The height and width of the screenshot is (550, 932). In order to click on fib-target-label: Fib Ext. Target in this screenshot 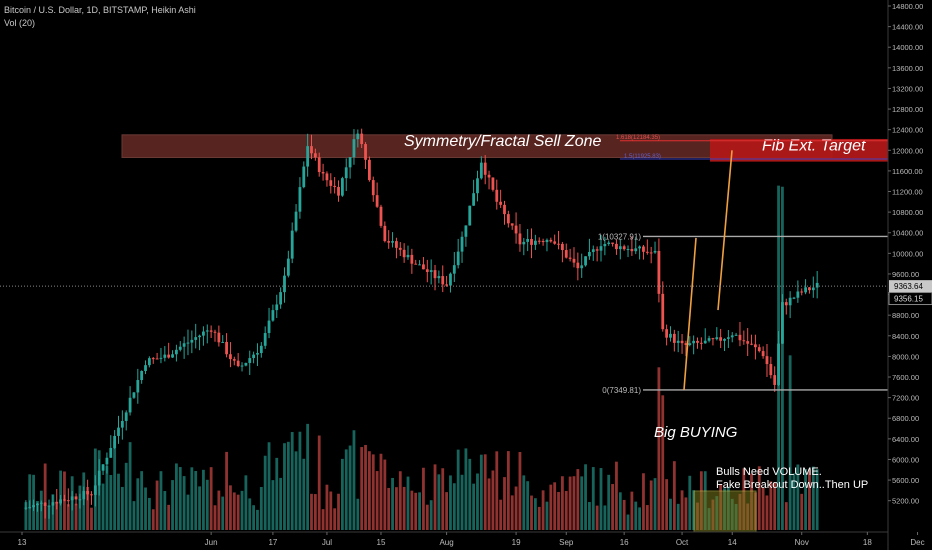, I will do `click(814, 145)`.